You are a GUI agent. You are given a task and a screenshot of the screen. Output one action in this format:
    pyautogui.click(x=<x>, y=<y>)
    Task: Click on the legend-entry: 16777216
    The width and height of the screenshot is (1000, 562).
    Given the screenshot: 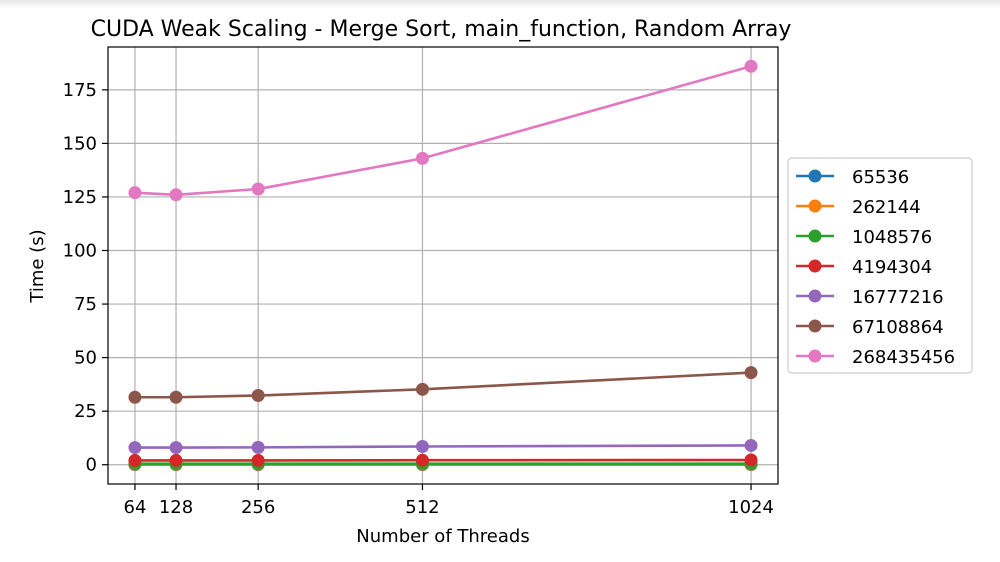 What is the action you would take?
    pyautogui.click(x=870, y=297)
    